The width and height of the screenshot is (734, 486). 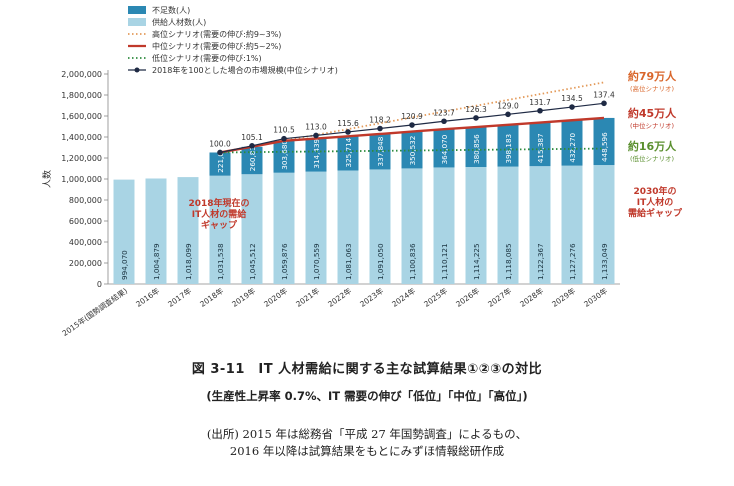 I want to click on bar-supply-label: 1,127,276, so click(x=572, y=261).